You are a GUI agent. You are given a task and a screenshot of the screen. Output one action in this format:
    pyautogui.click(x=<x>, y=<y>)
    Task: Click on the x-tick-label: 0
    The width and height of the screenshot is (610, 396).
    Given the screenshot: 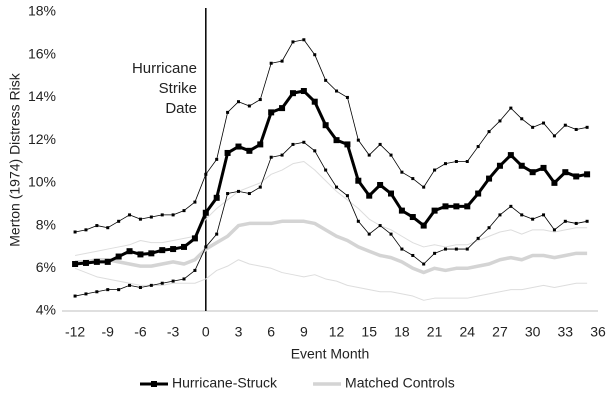 What is the action you would take?
    pyautogui.click(x=206, y=332)
    